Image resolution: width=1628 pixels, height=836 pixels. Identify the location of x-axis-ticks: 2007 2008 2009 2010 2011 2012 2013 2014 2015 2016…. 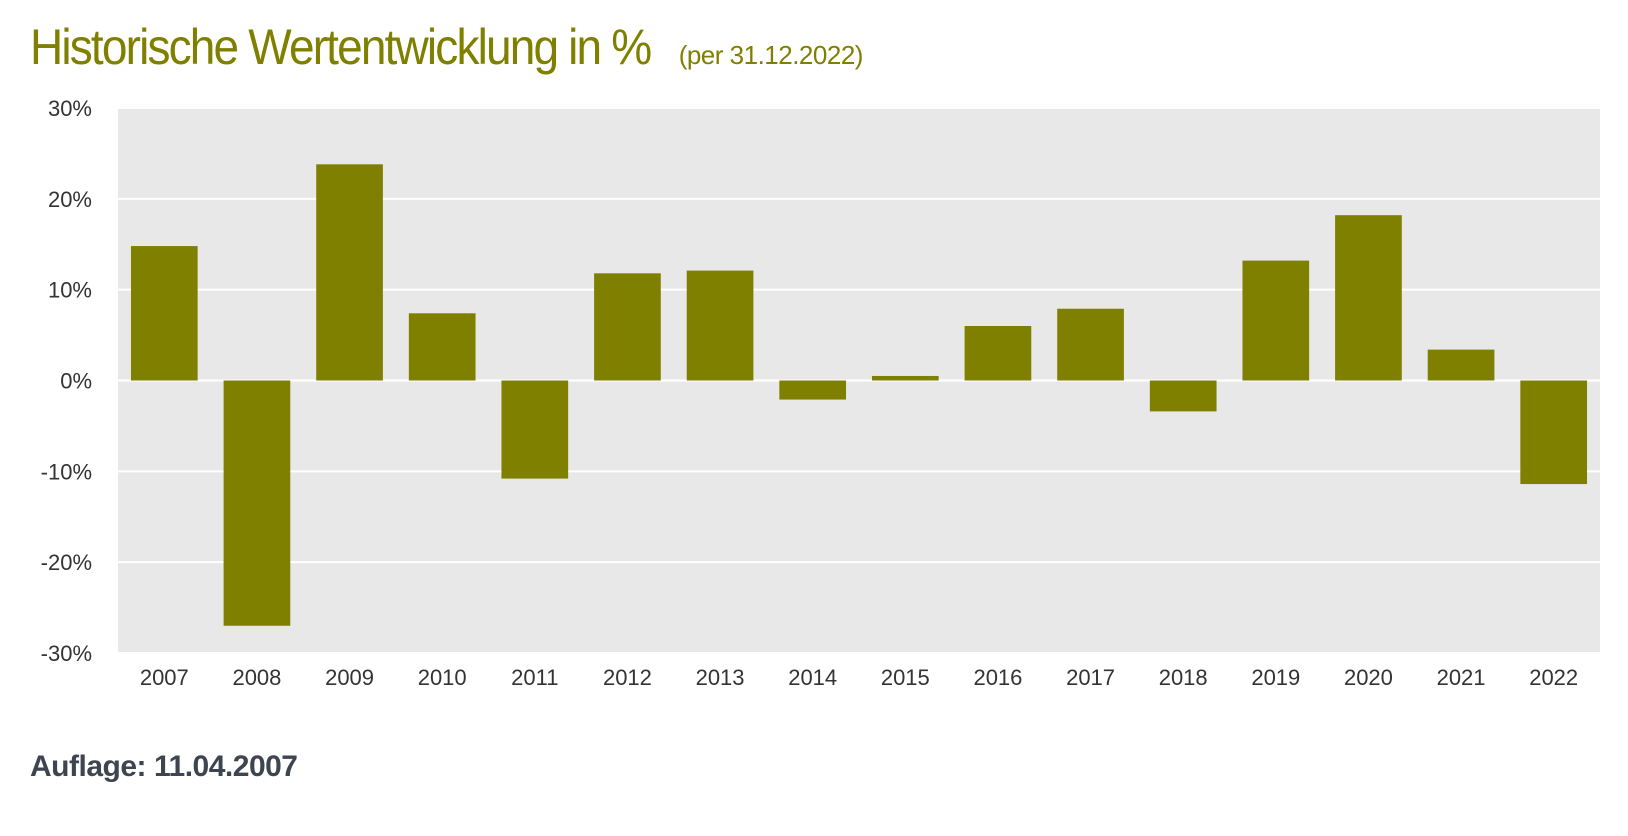
(859, 677).